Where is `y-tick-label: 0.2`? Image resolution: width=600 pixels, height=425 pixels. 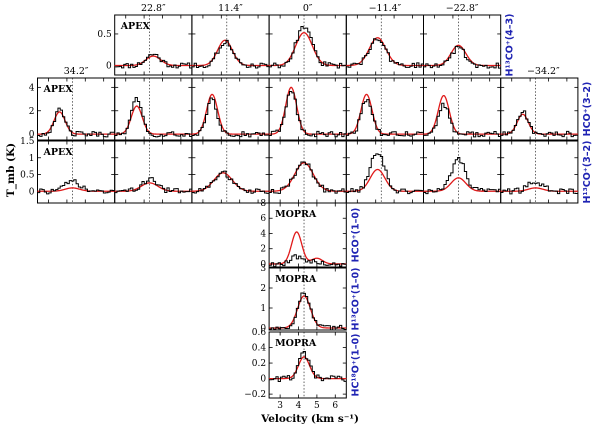
y-tick-label: 0.2 is located at coordinates (259, 364).